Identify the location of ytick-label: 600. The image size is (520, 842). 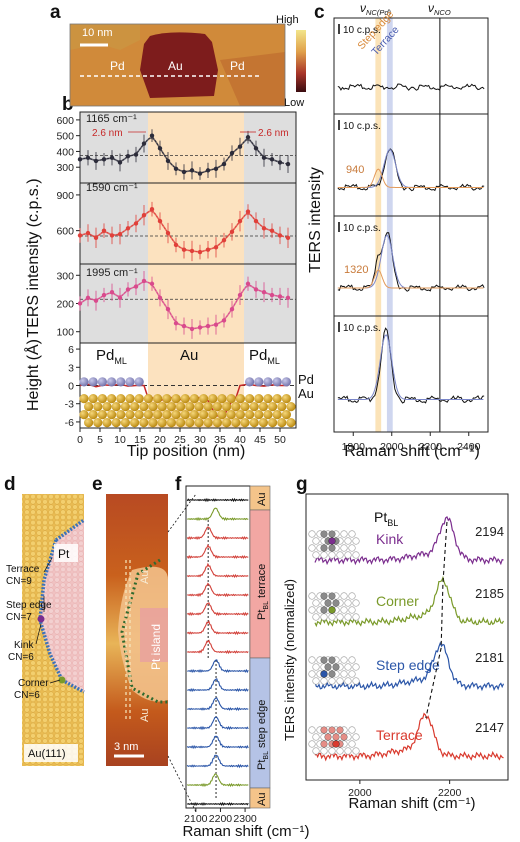
(65, 232).